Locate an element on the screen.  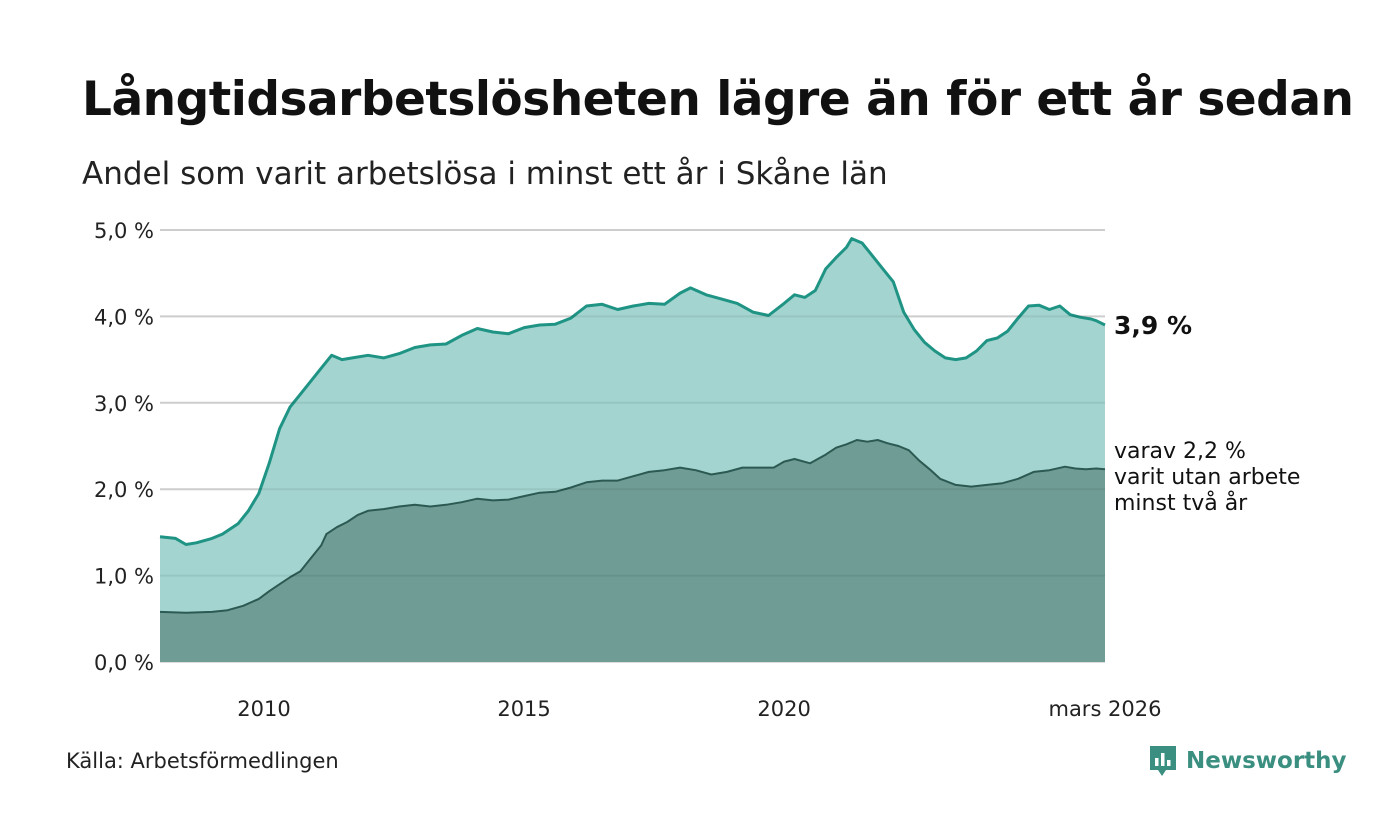
y-tick-label: 3,0 % is located at coordinates (124, 404).